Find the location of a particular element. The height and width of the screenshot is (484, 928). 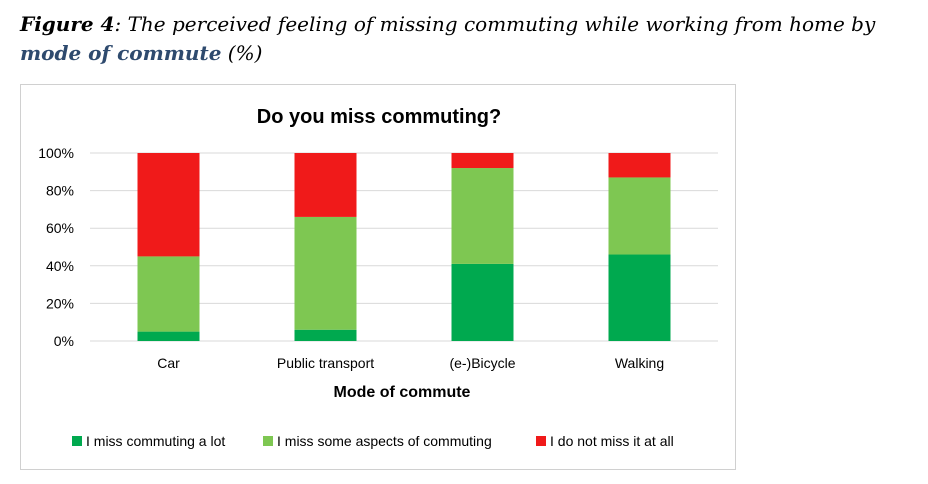

legend-label: I miss some aspects of commuting is located at coordinates (384, 441).